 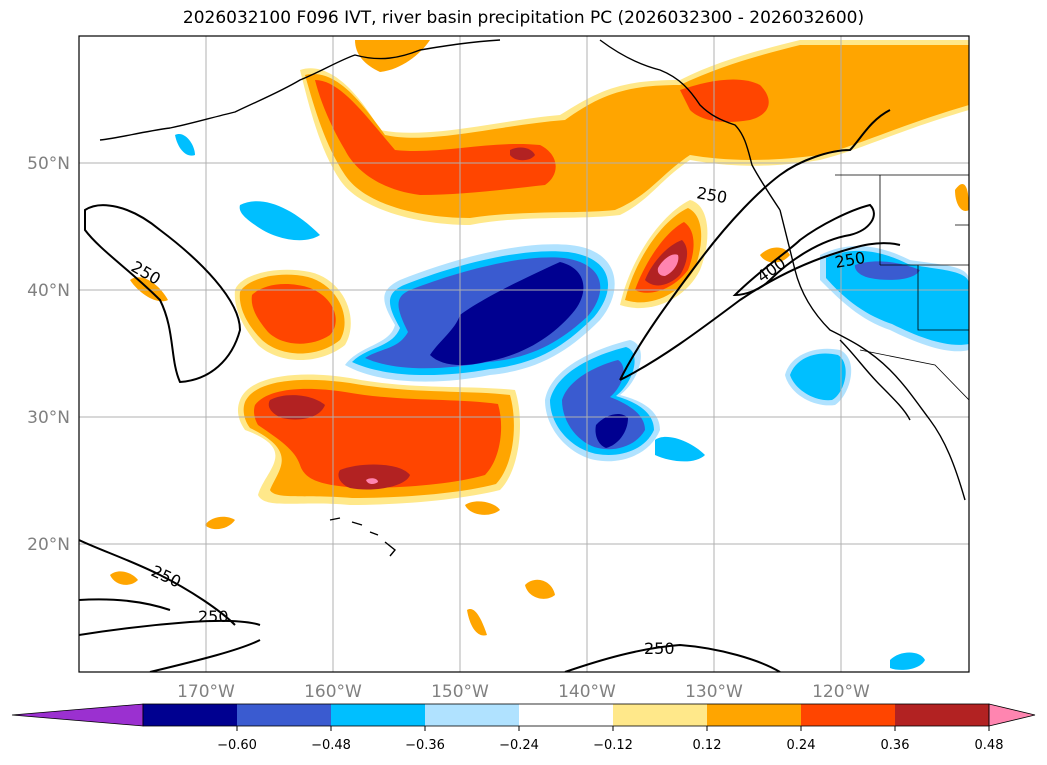 I want to click on colorbar-outline, so click(x=566, y=715).